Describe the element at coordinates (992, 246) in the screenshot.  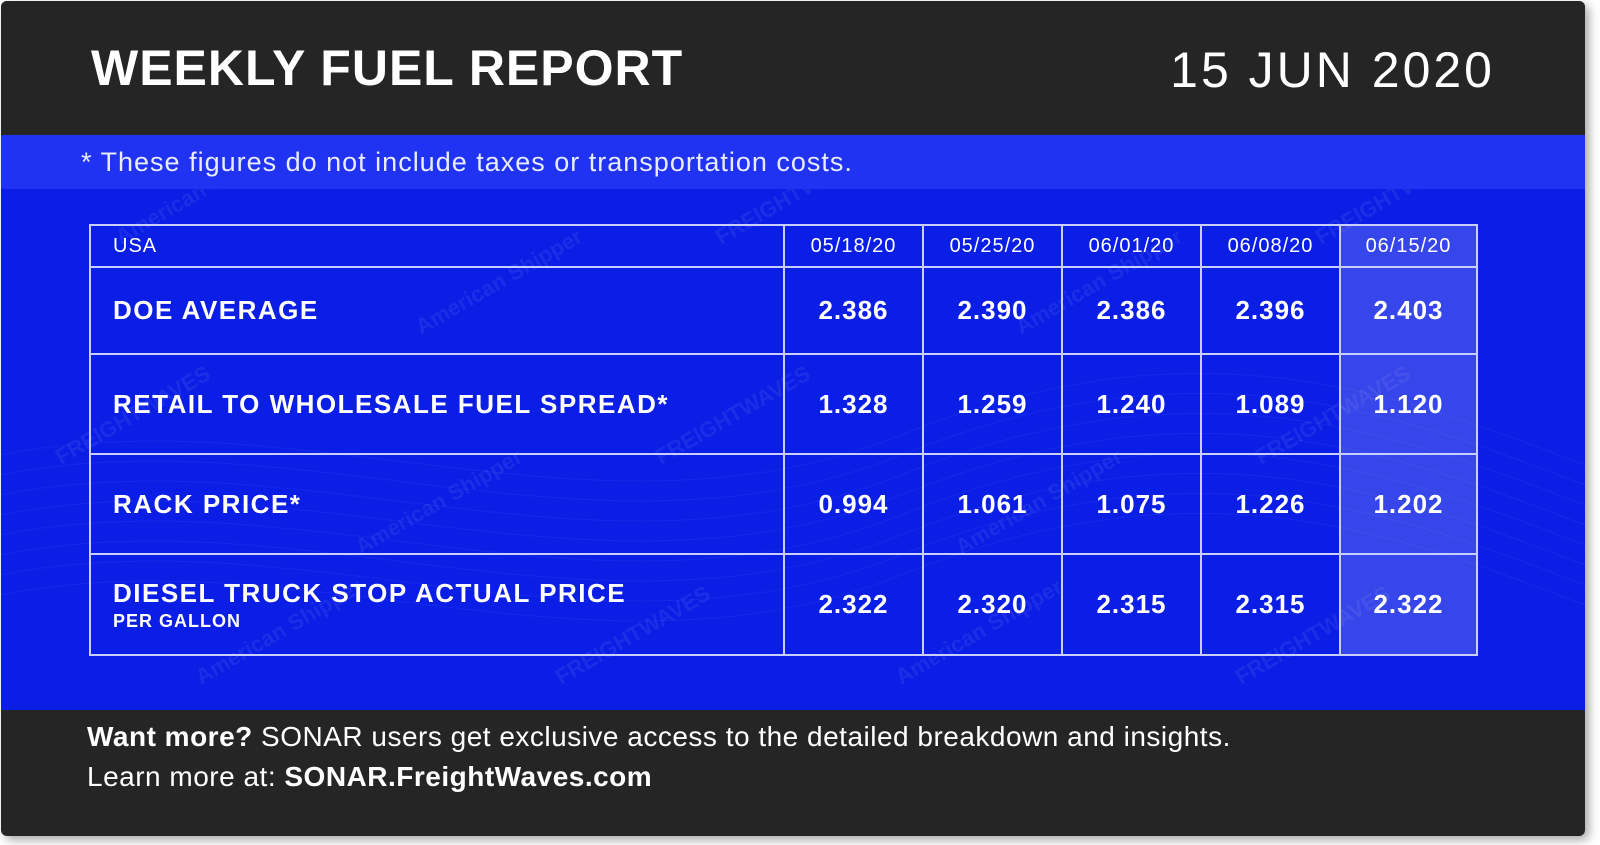
I see `date-header: 05/25/20` at that location.